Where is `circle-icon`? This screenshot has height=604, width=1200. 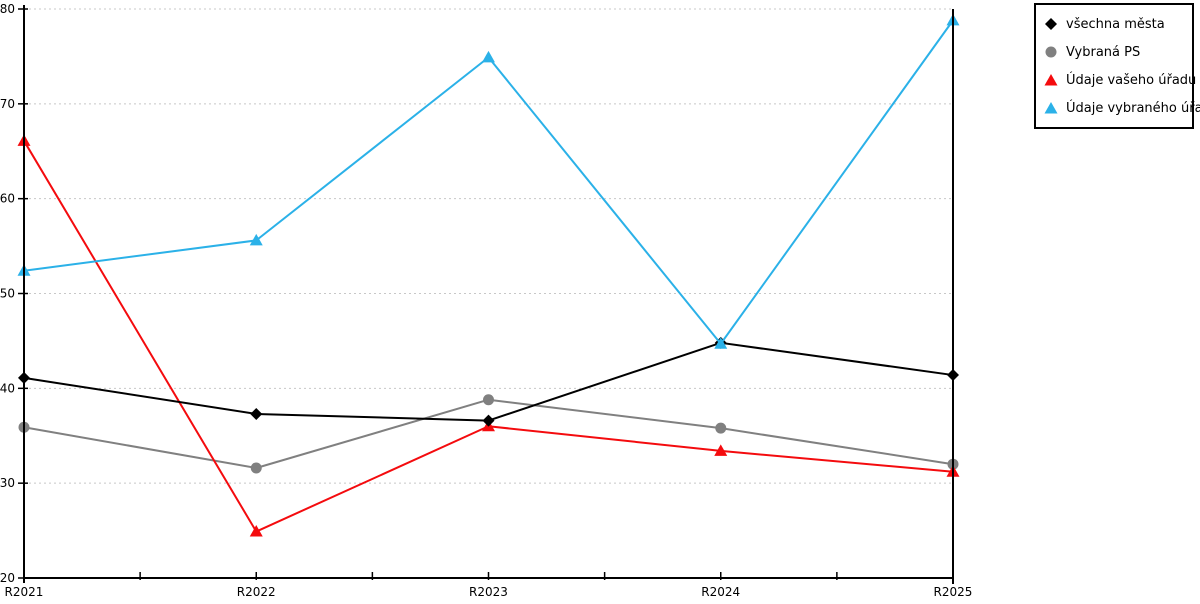 circle-icon is located at coordinates (1051, 52).